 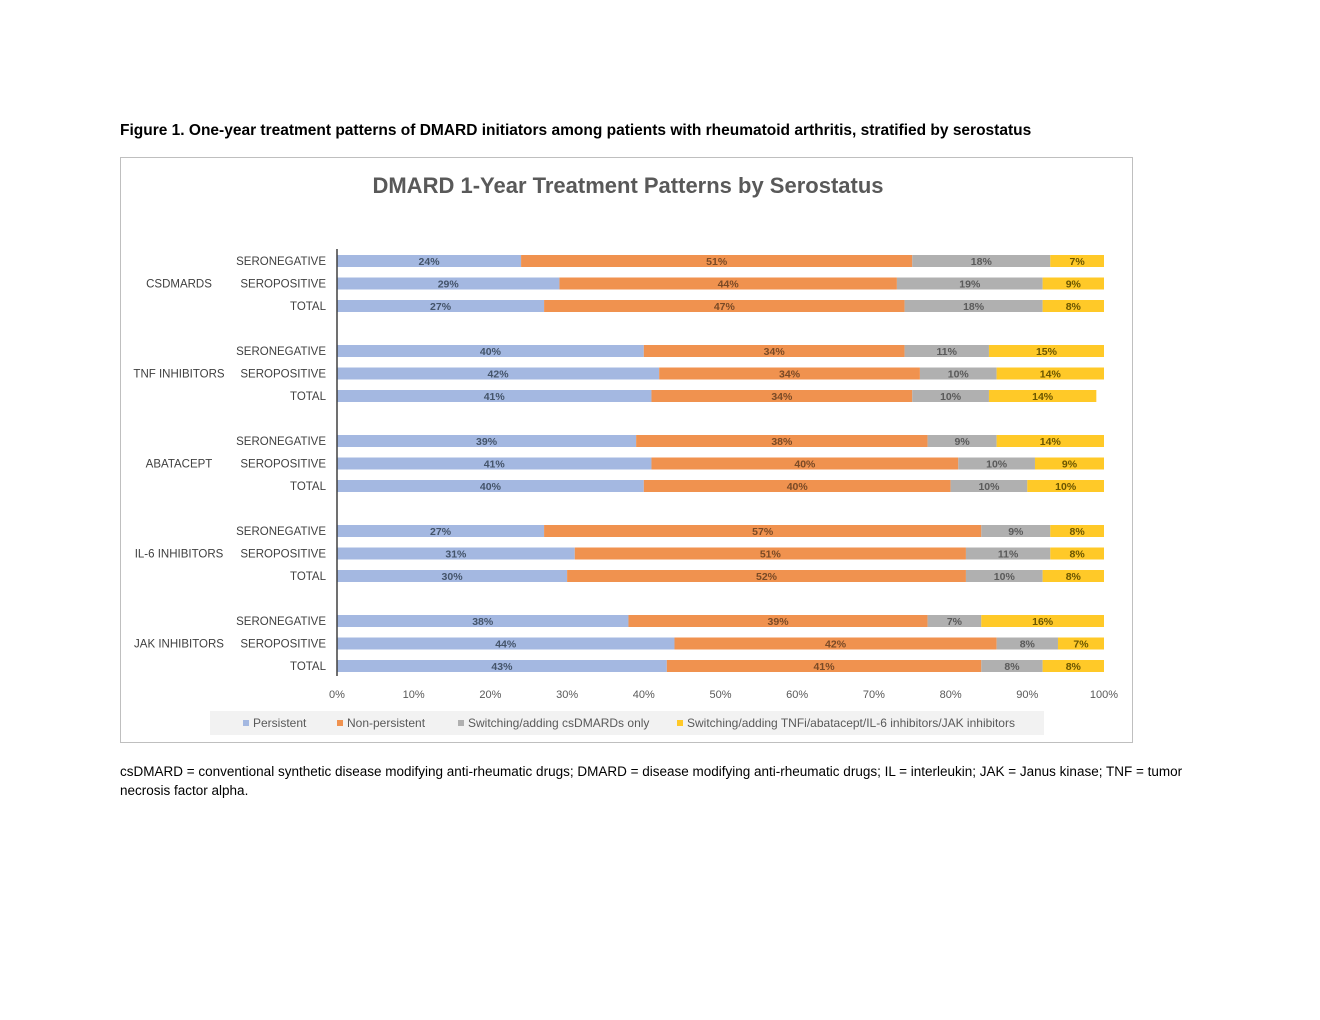 What do you see at coordinates (495, 397) in the screenshot?
I see `data-label: 41%` at bounding box center [495, 397].